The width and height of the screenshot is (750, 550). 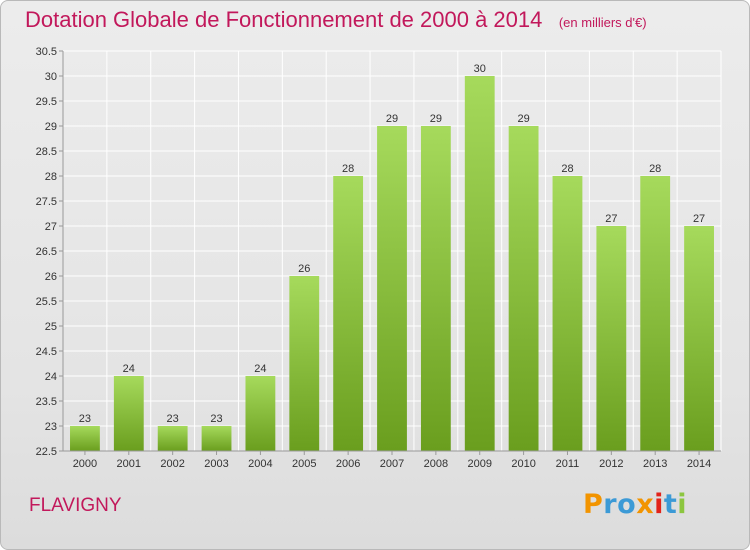 I want to click on y-tick-label: 27, so click(x=51, y=227).